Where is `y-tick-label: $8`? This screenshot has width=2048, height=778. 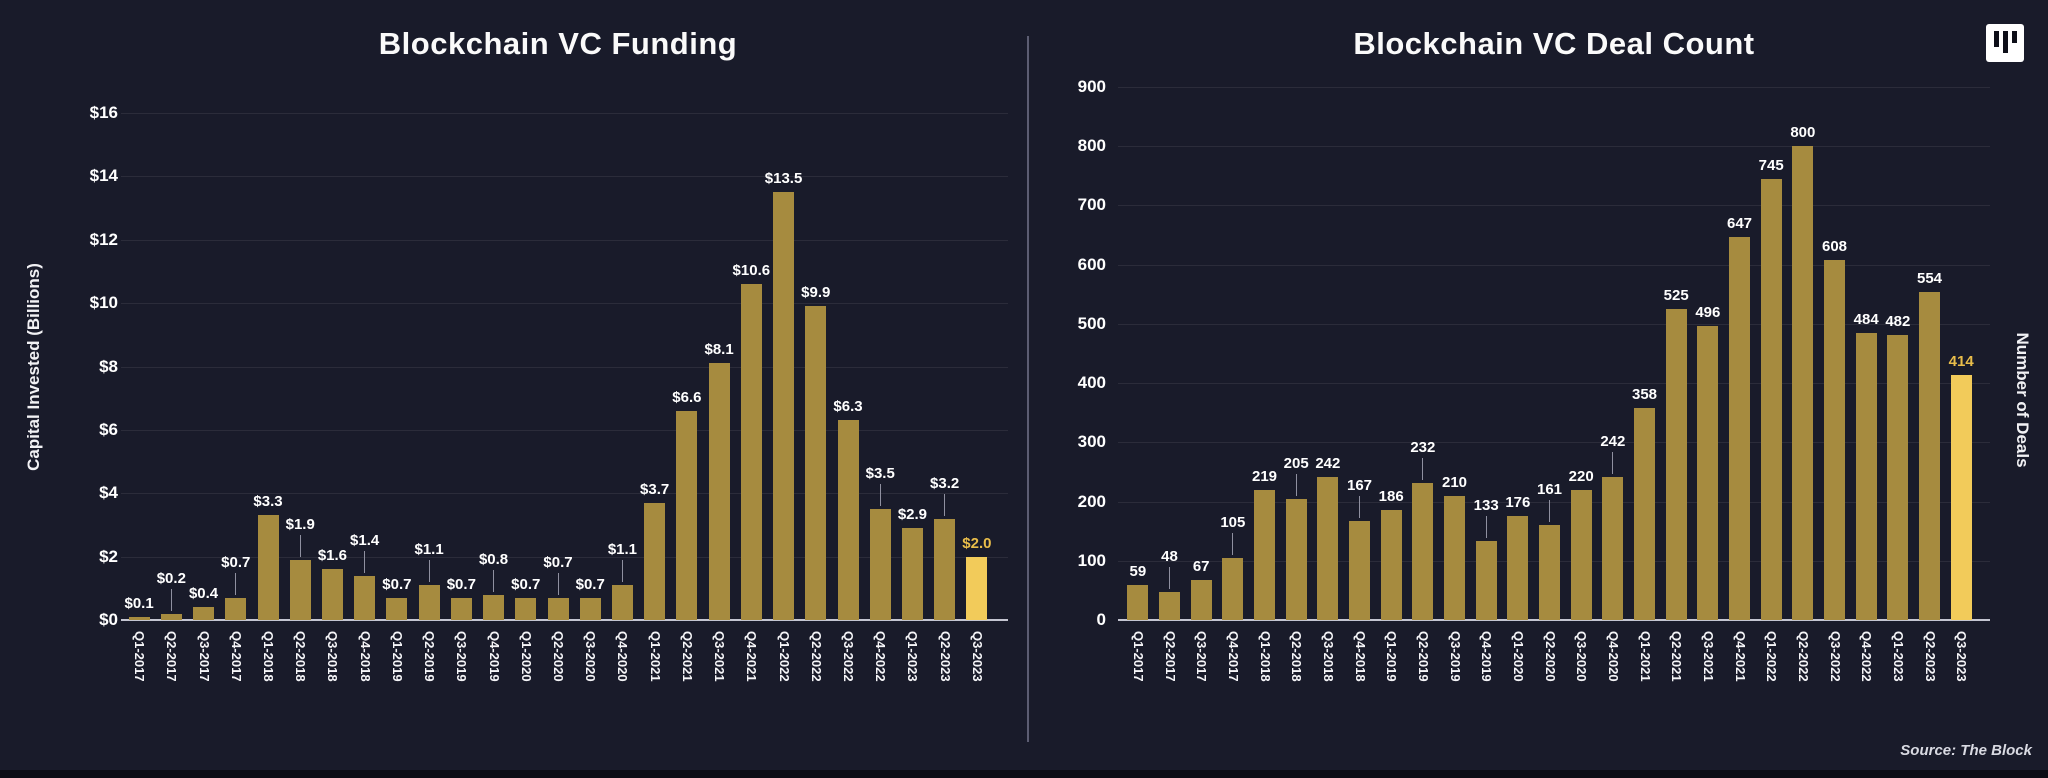
y-tick-label: $8 is located at coordinates (108, 366).